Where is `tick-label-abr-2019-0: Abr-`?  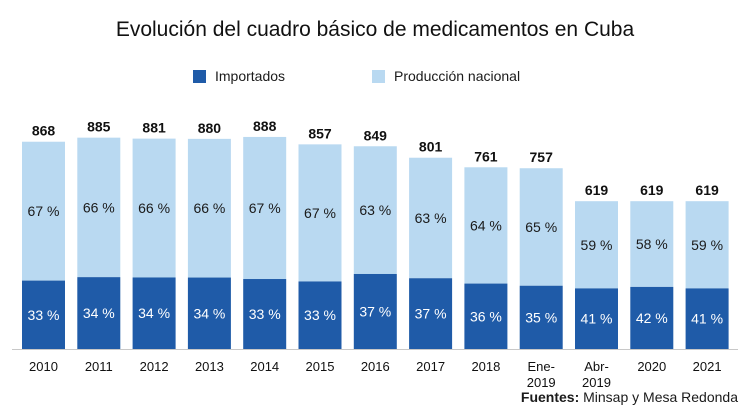 tick-label-abr-2019-0: Abr- is located at coordinates (596, 366).